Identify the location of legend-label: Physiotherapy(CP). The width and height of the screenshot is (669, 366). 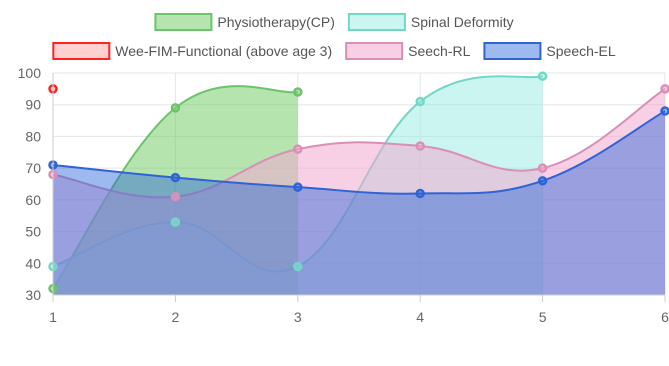
(276, 22).